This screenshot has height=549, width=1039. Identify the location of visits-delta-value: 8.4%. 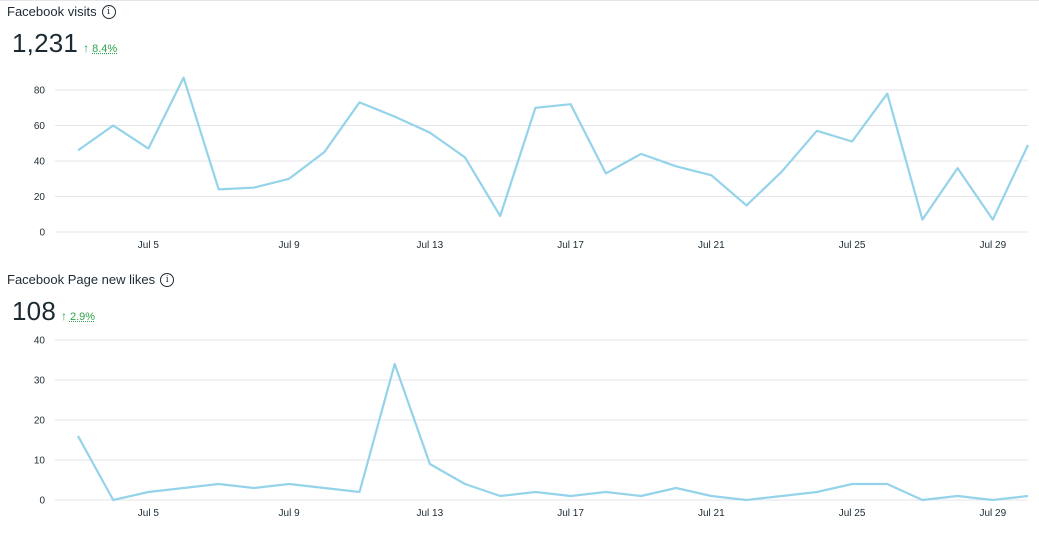
(105, 49).